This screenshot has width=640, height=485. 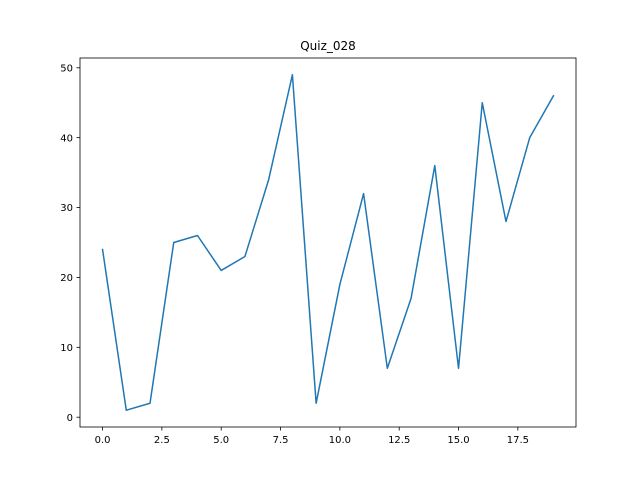 I want to click on x-tick-label: 10.0, so click(x=340, y=440).